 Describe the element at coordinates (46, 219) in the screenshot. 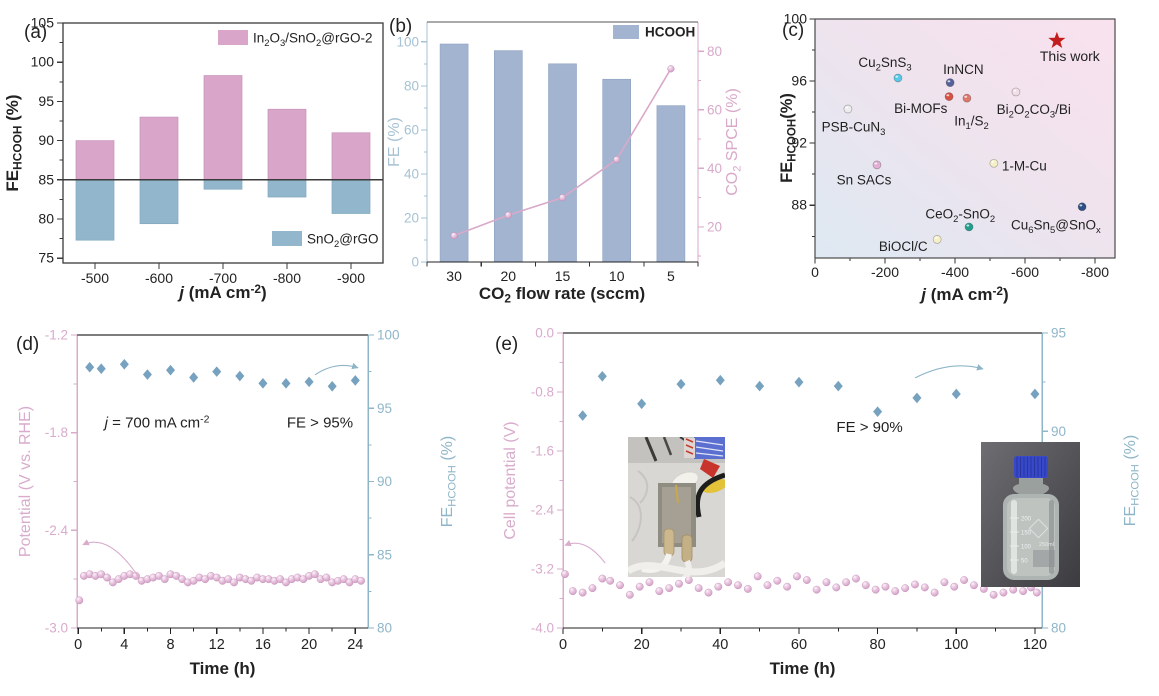

I see `y-tick-label: 80` at that location.